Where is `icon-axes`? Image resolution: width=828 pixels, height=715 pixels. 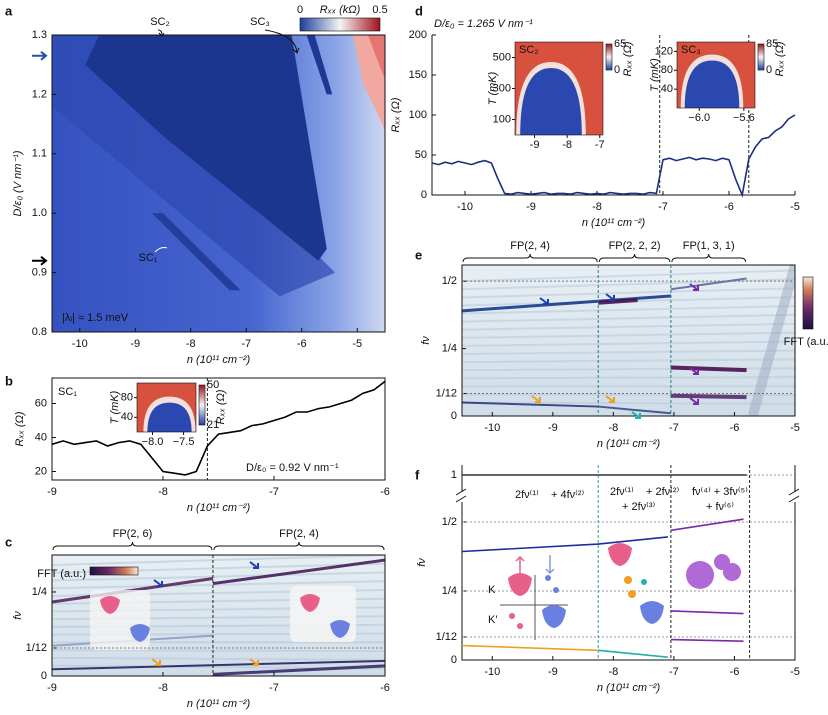 icon-axes is located at coordinates (534, 607).